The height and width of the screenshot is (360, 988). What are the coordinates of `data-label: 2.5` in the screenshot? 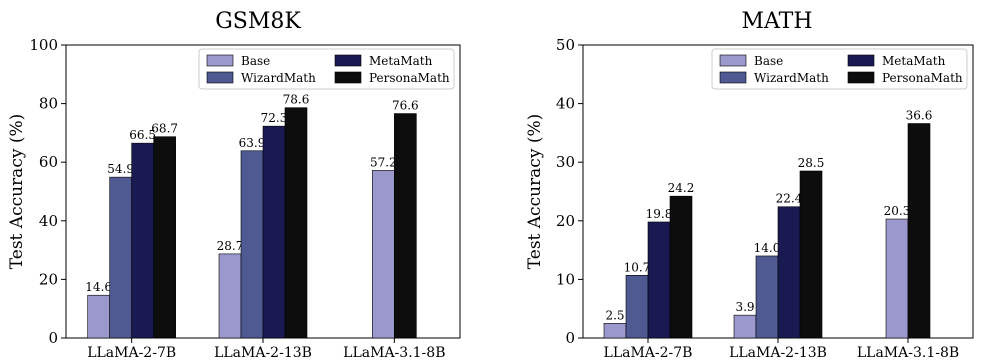 It's located at (614, 315).